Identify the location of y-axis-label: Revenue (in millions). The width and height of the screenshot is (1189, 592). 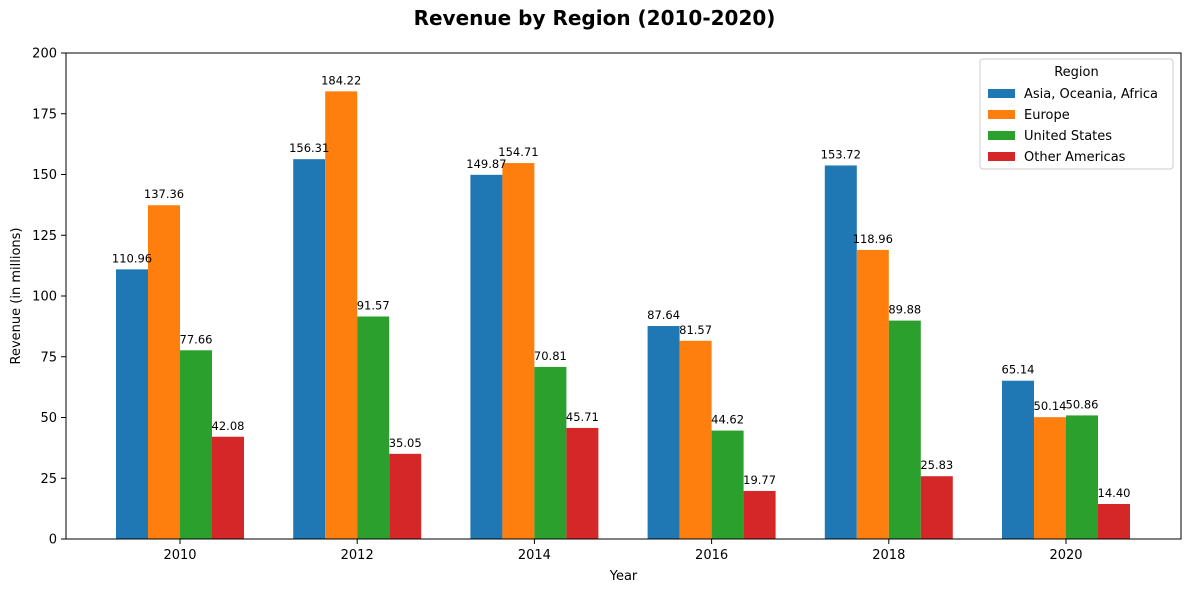
(16, 296).